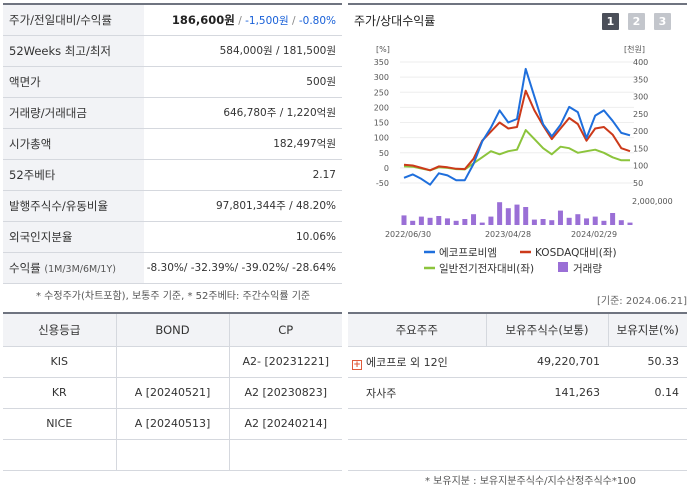 This screenshot has height=491, width=695. What do you see at coordinates (73, 174) in the screenshot?
I see `info-label: 52주베타` at bounding box center [73, 174].